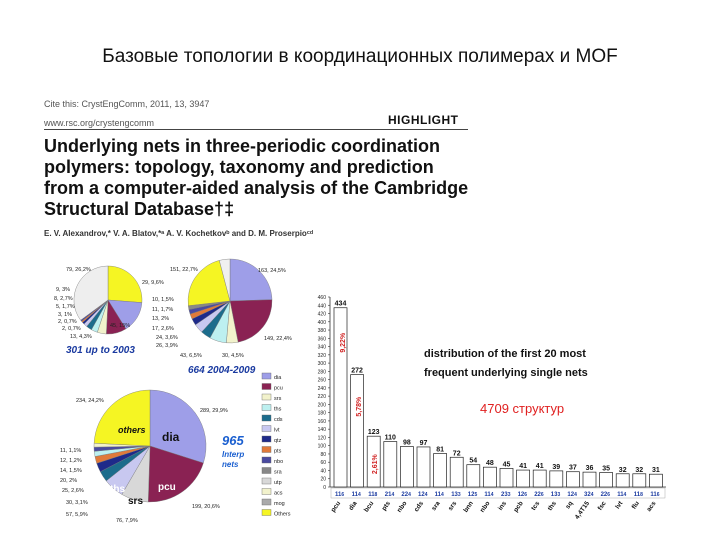 Image resolution: width=720 pixels, height=540 pixels. Describe the element at coordinates (322, 447) in the screenshot. I see `y-tick-label: 100` at that location.